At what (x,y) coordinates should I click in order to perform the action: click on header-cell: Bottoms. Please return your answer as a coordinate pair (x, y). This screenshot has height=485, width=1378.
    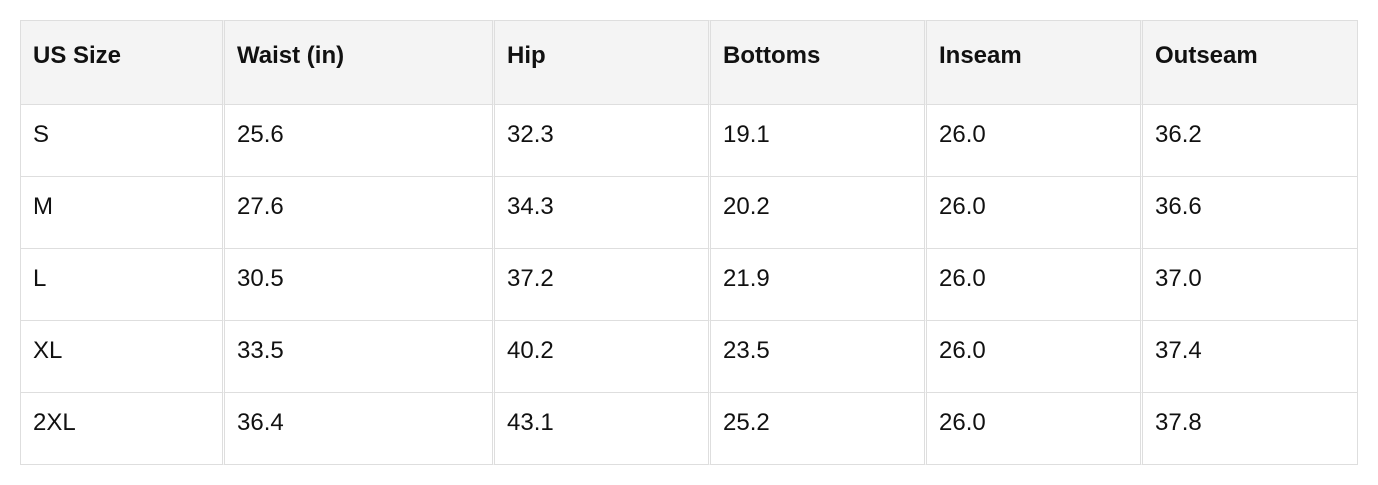
    Looking at the image, I should click on (819, 62).